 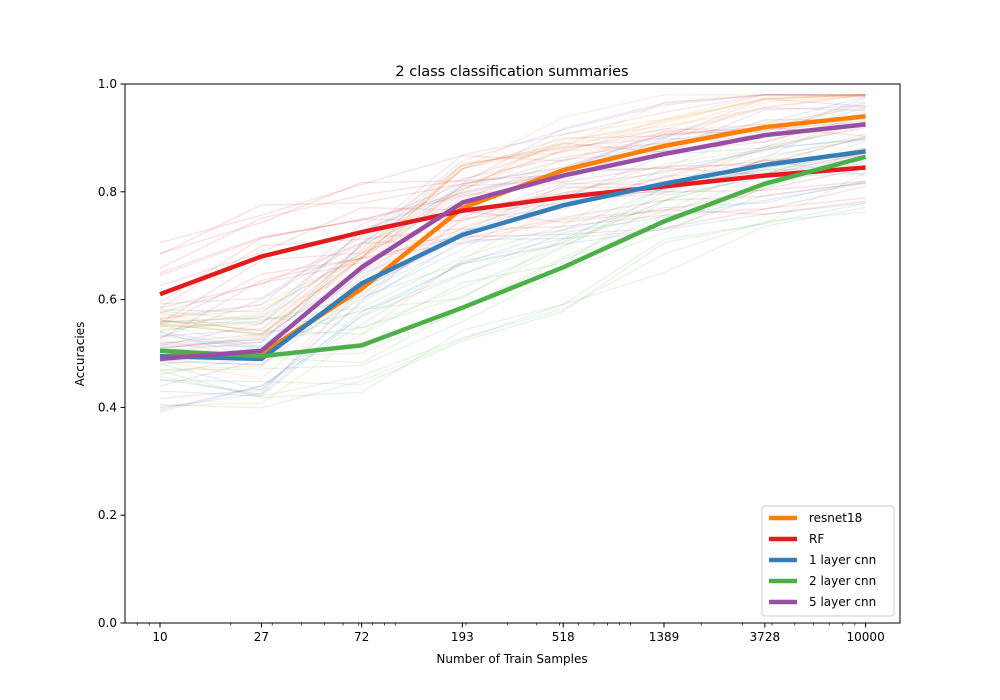 What do you see at coordinates (107, 515) in the screenshot?
I see `y-tick-label: 0.2` at bounding box center [107, 515].